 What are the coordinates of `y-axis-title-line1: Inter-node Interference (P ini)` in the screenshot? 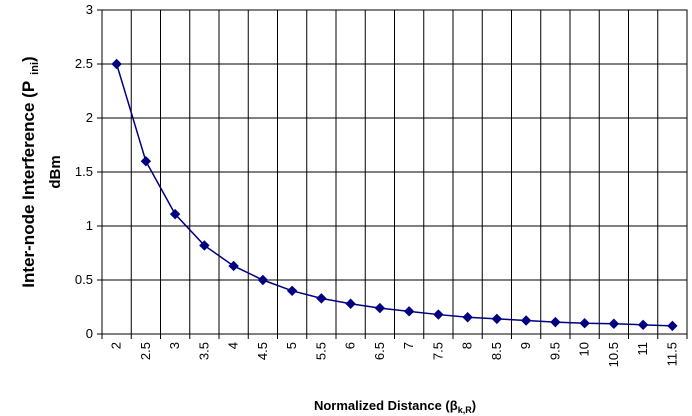 It's located at (30, 171).